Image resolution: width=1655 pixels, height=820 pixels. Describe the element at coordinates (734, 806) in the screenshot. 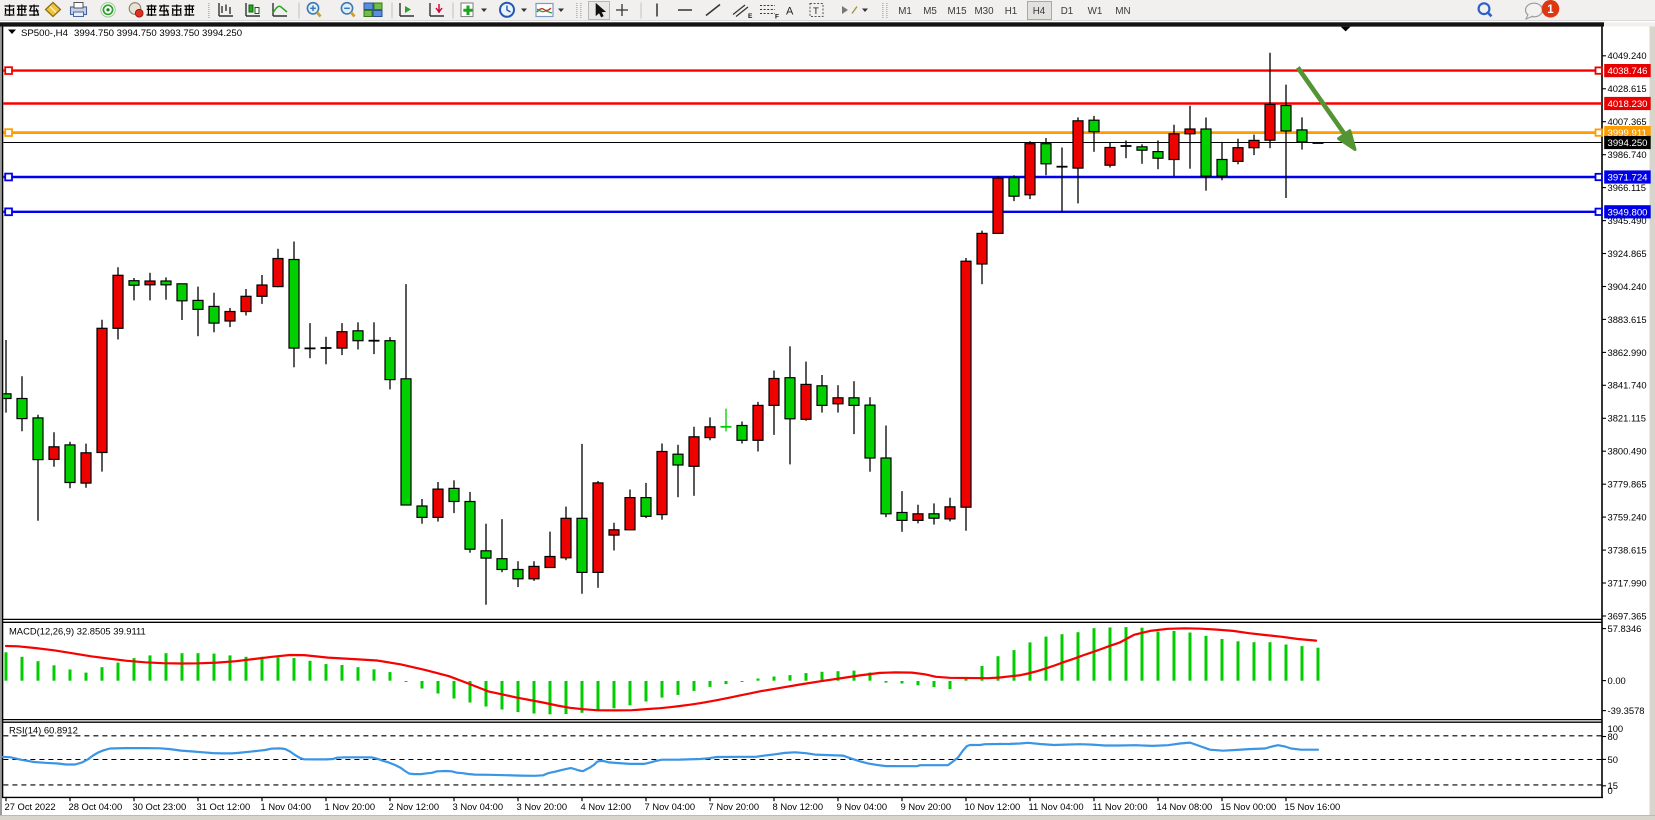

I see `svg-text: 7 Nov 20:00` at that location.